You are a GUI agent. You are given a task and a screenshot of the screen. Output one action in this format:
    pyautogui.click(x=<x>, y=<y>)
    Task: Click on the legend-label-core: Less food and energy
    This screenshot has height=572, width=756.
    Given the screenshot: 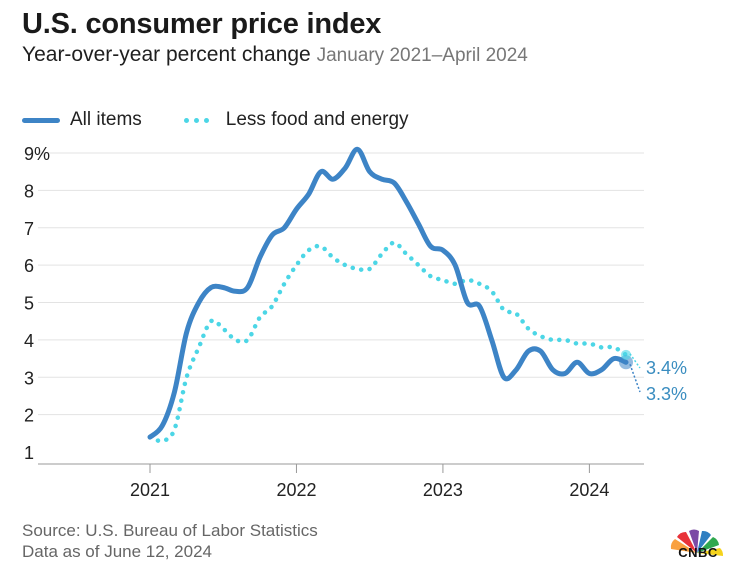 What is the action you would take?
    pyautogui.click(x=317, y=119)
    